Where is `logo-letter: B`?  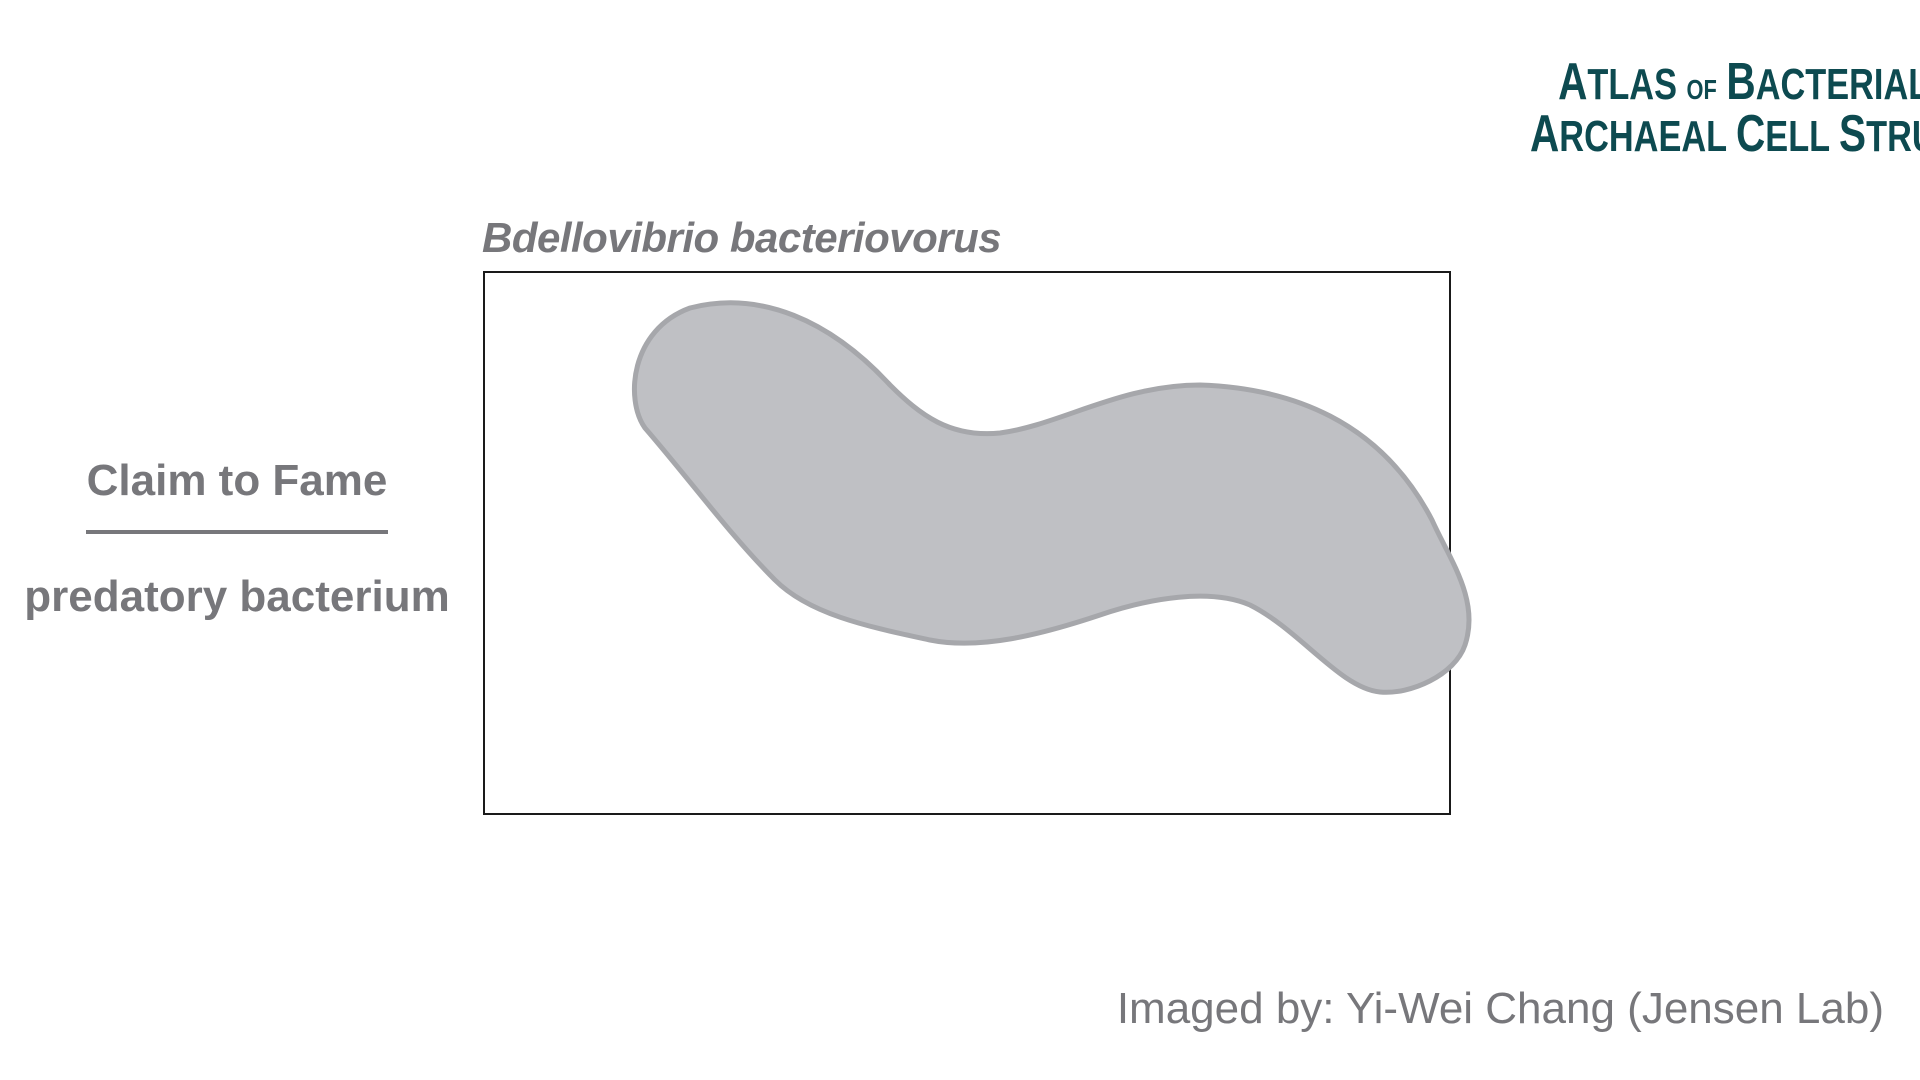
logo-letter: B is located at coordinates (1741, 82).